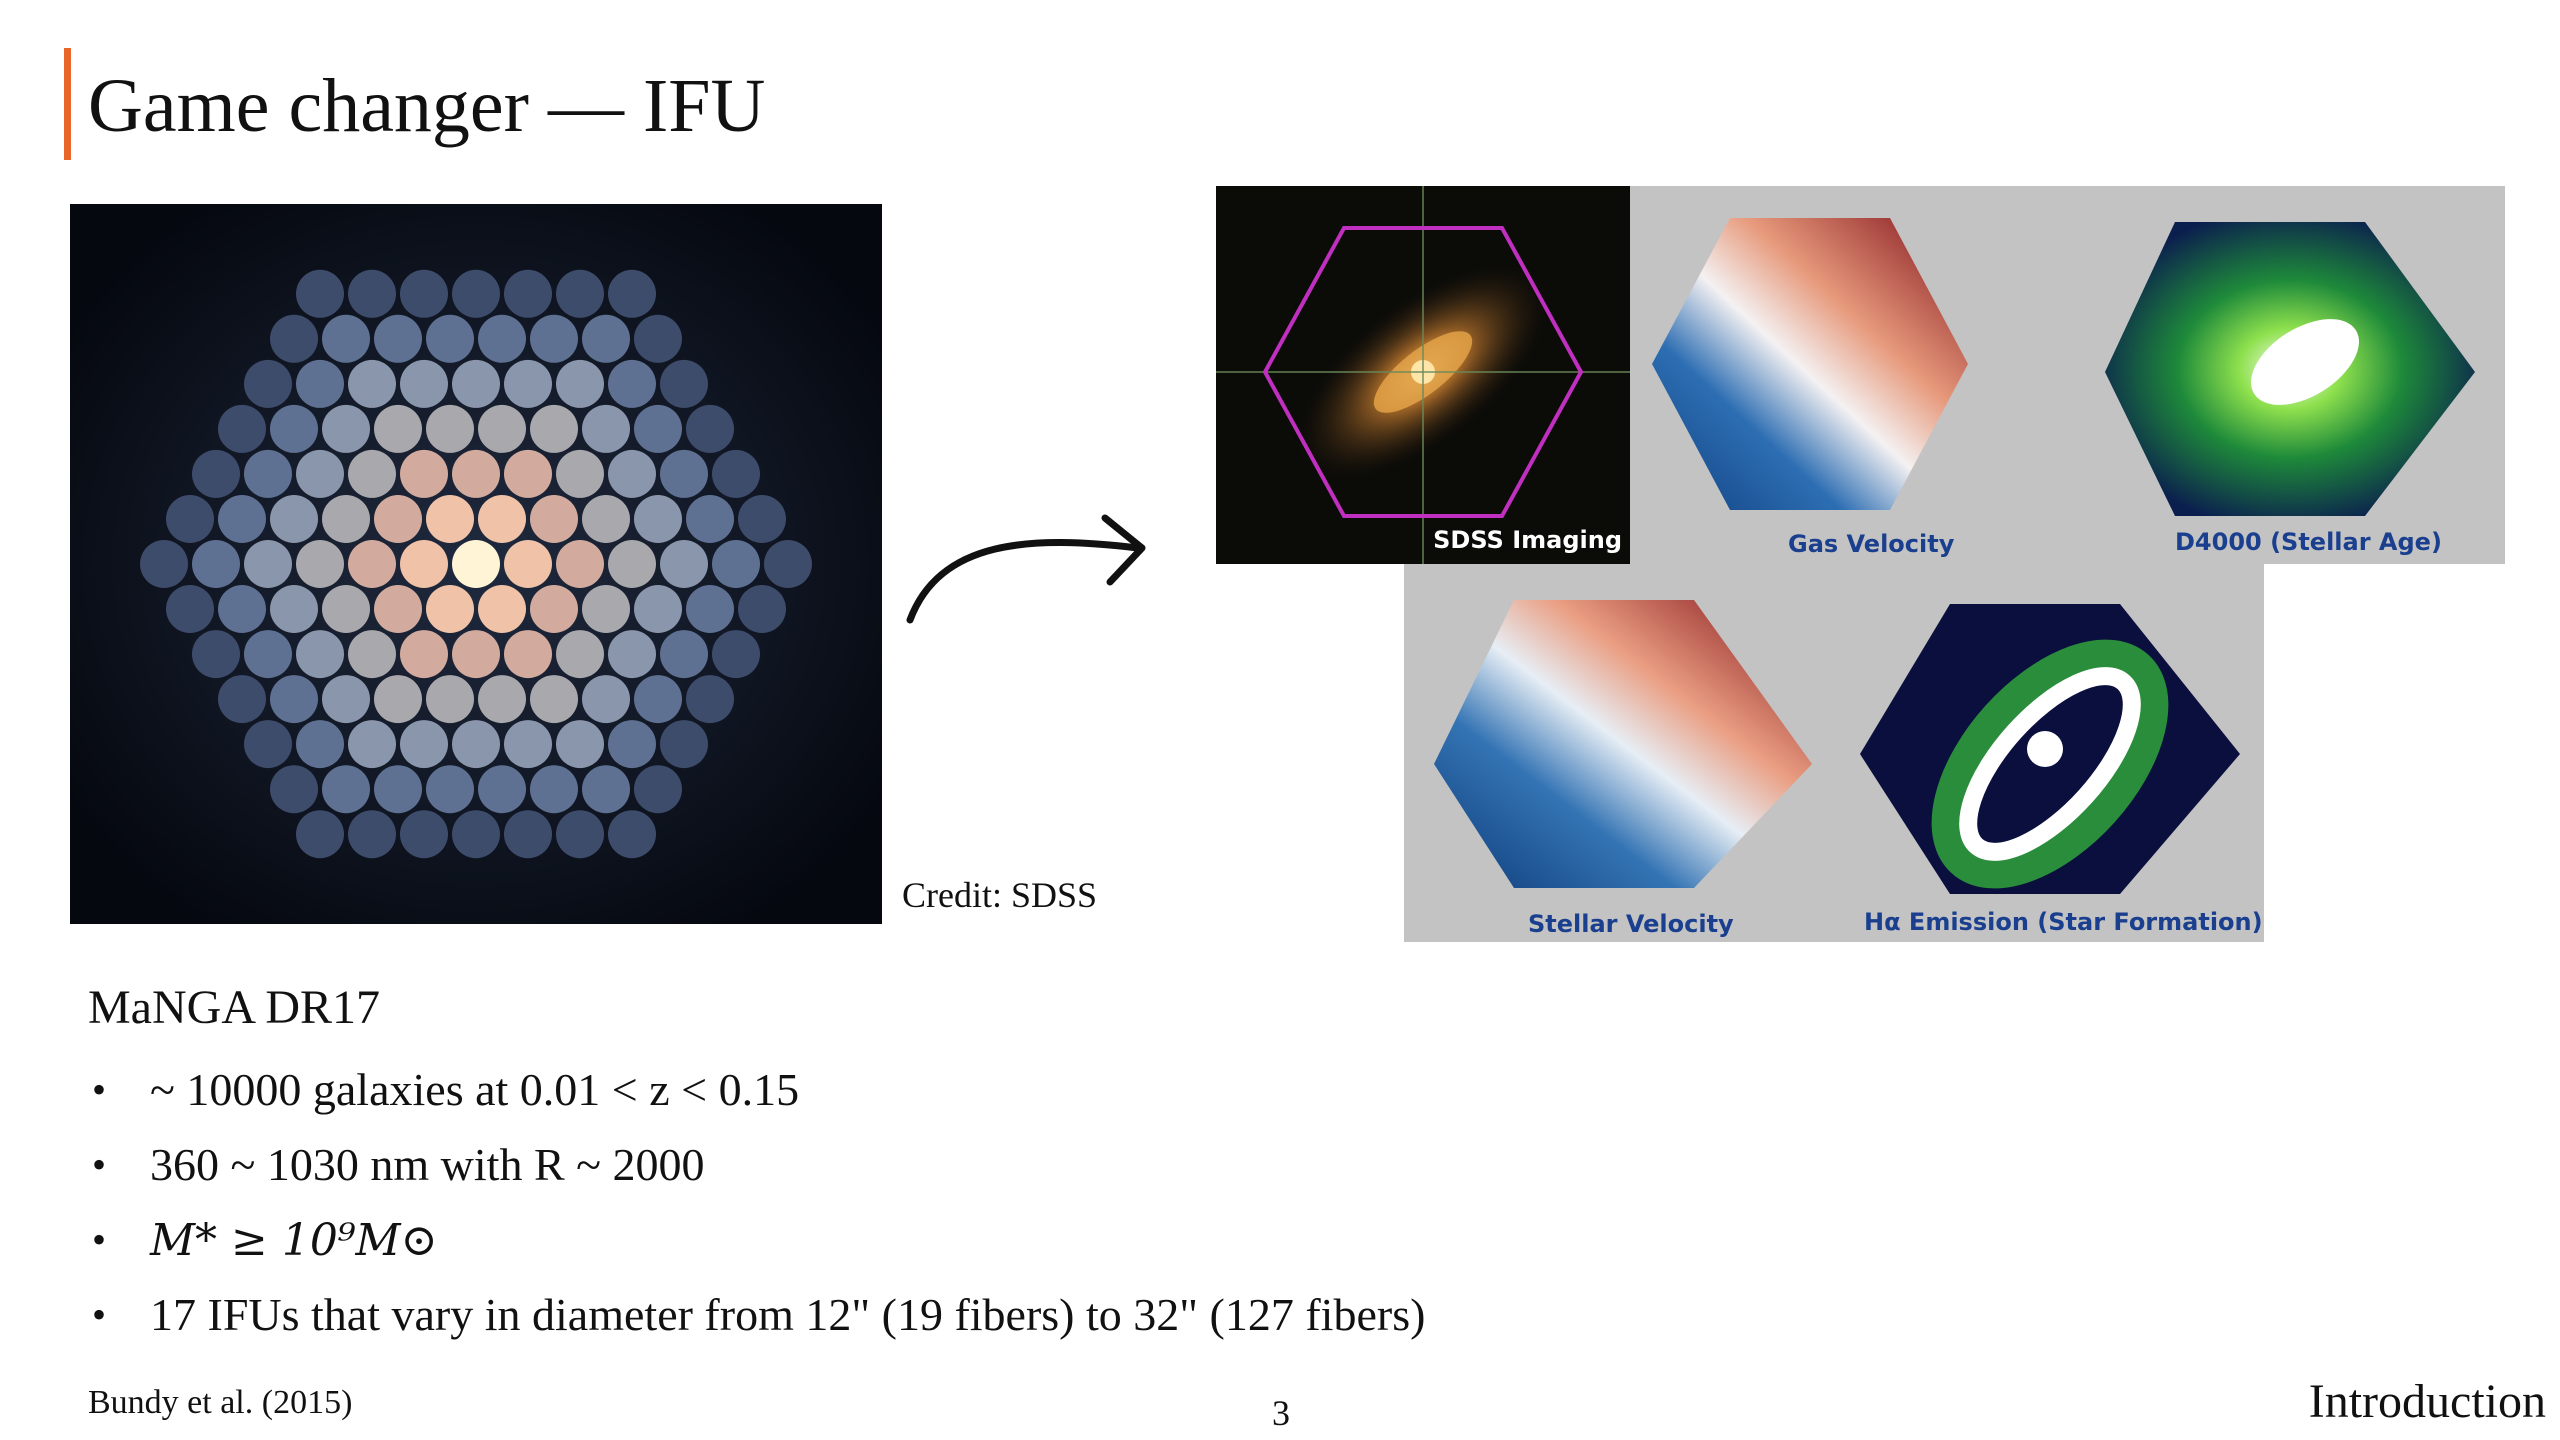 Image resolution: width=2560 pixels, height=1440 pixels. I want to click on halpha-label: Hα Emission (Star Formation), so click(2063, 922).